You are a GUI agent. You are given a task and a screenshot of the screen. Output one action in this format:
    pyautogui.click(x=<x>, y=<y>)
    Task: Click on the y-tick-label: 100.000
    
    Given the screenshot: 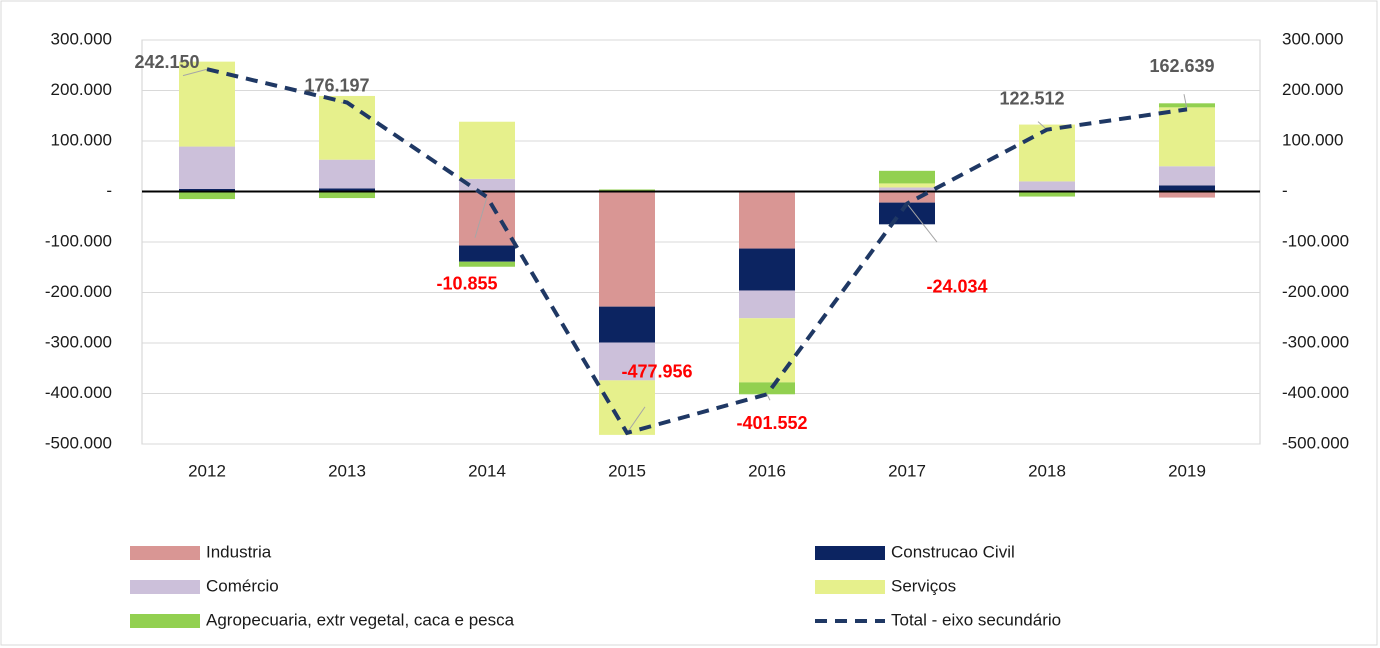 What is the action you would take?
    pyautogui.click(x=81, y=139)
    